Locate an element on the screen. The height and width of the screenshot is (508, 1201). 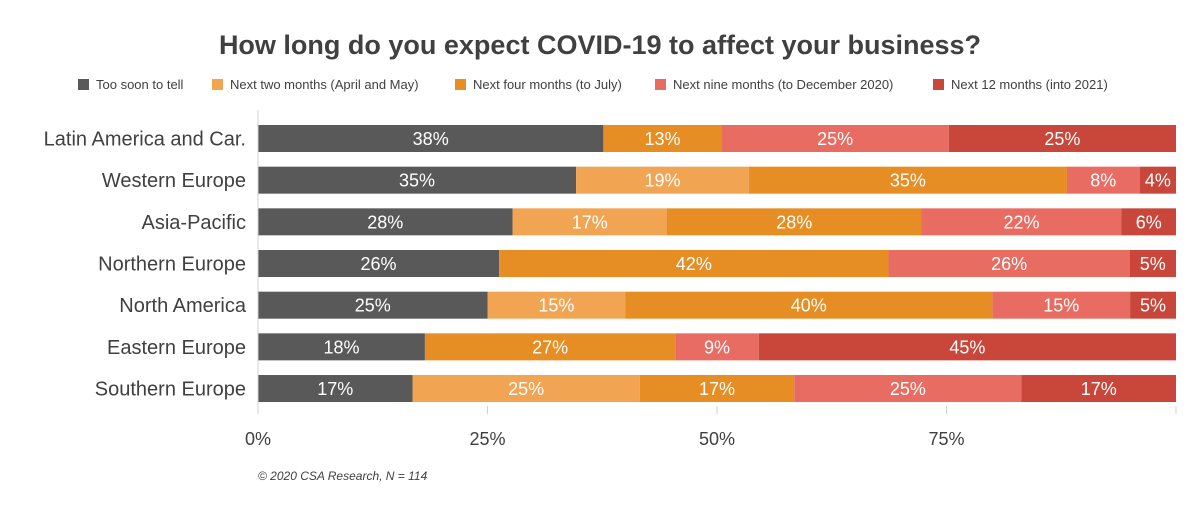
data-label: 8% is located at coordinates (1103, 181).